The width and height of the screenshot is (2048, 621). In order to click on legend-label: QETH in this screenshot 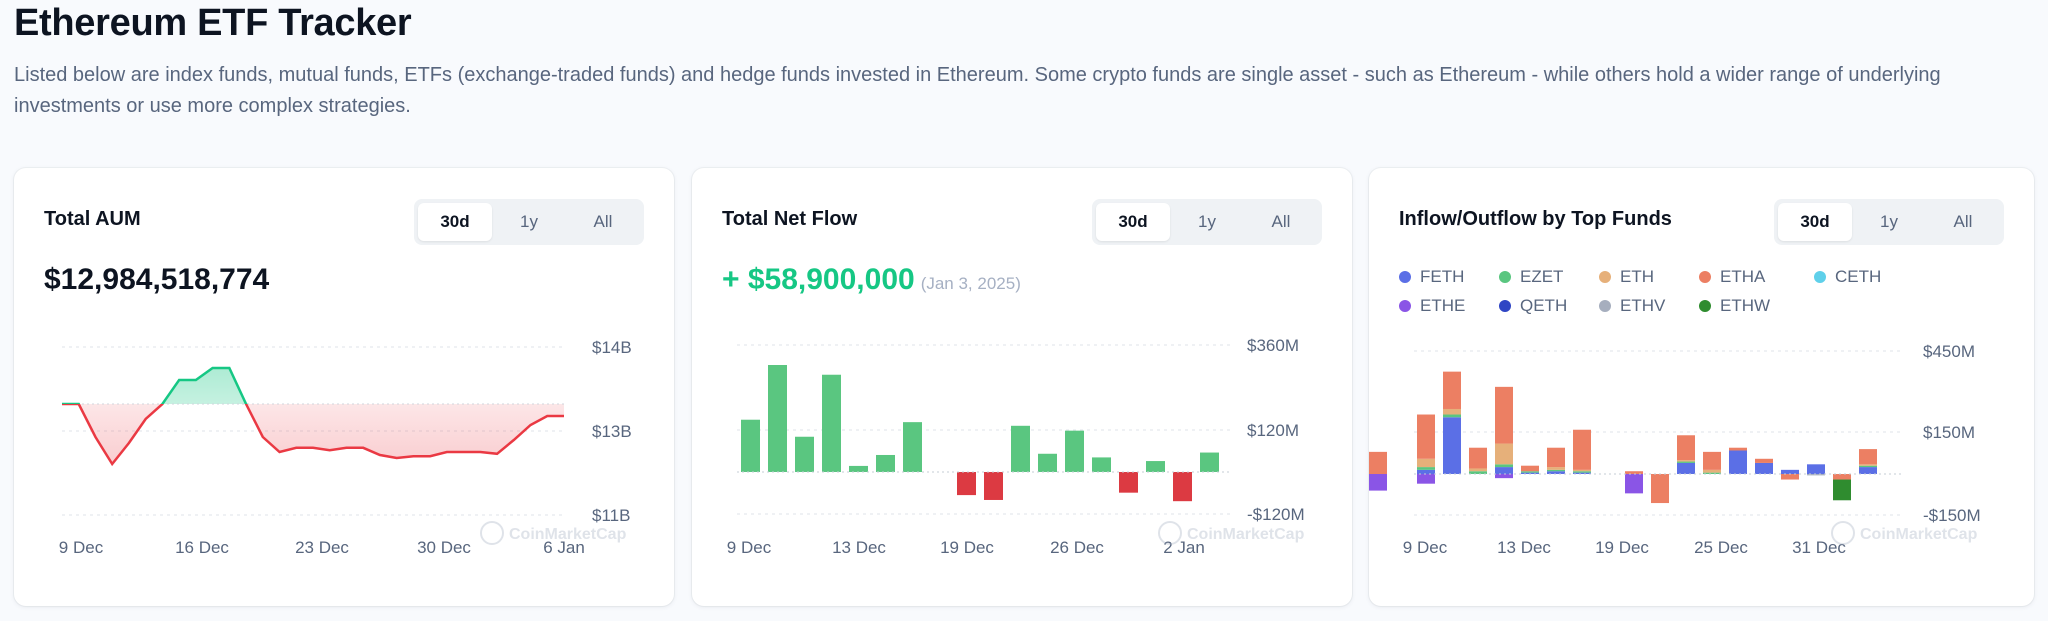, I will do `click(1544, 305)`.